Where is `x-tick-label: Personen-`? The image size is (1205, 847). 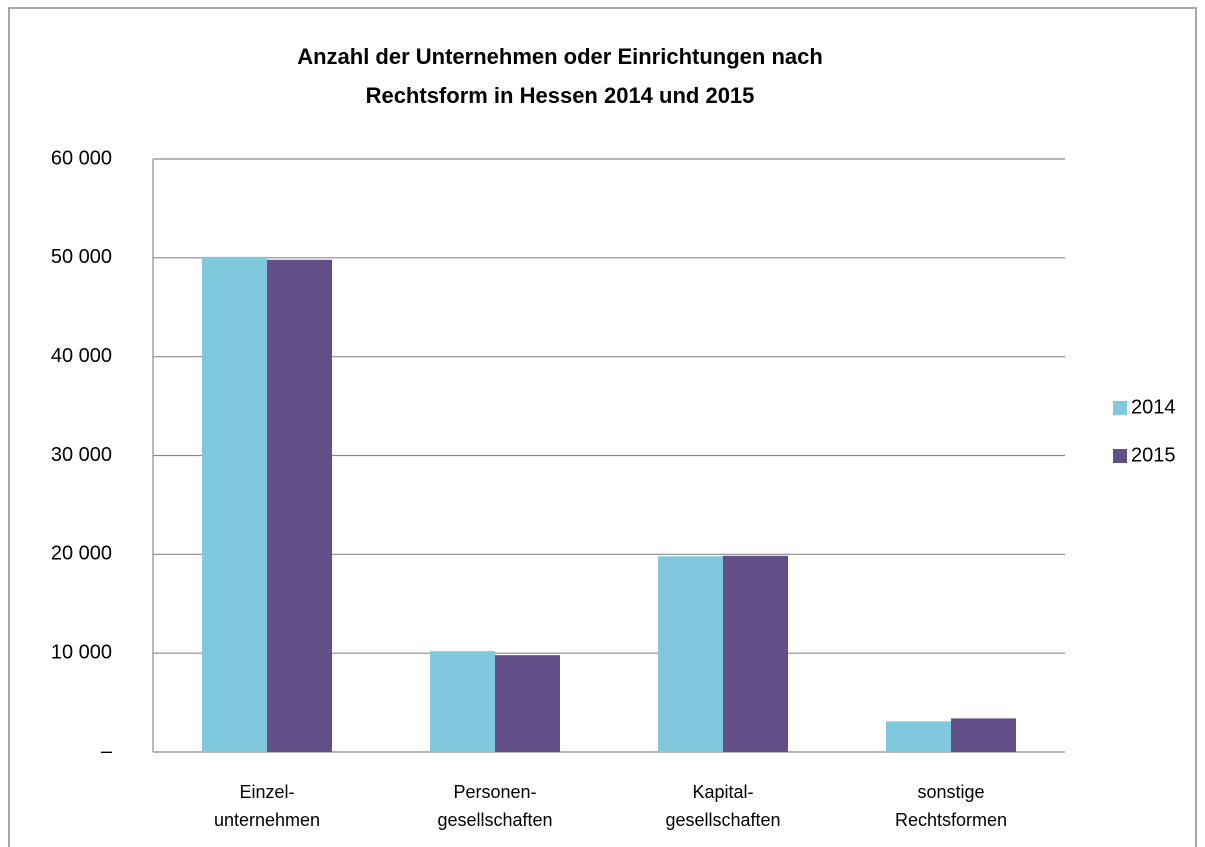
x-tick-label: Personen- is located at coordinates (494, 792).